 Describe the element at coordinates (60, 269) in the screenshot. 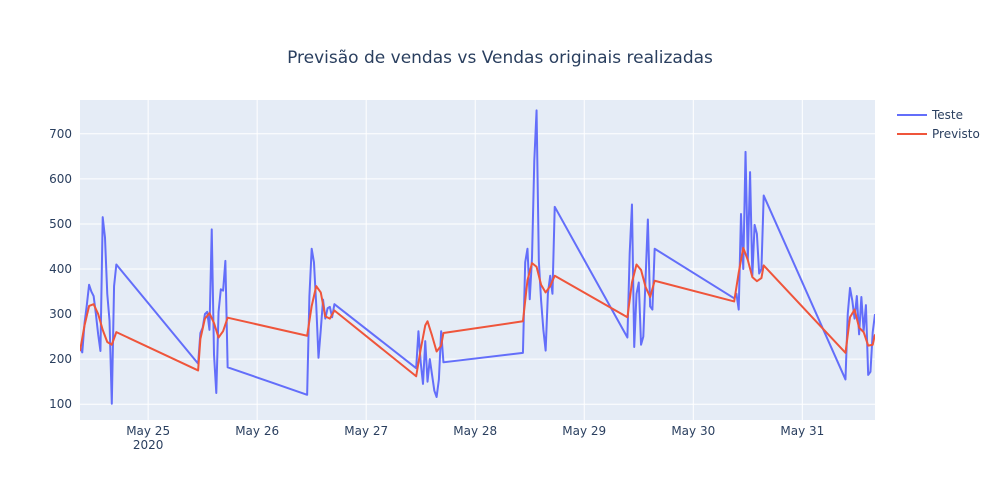

I see `y-tick-label: 400` at that location.